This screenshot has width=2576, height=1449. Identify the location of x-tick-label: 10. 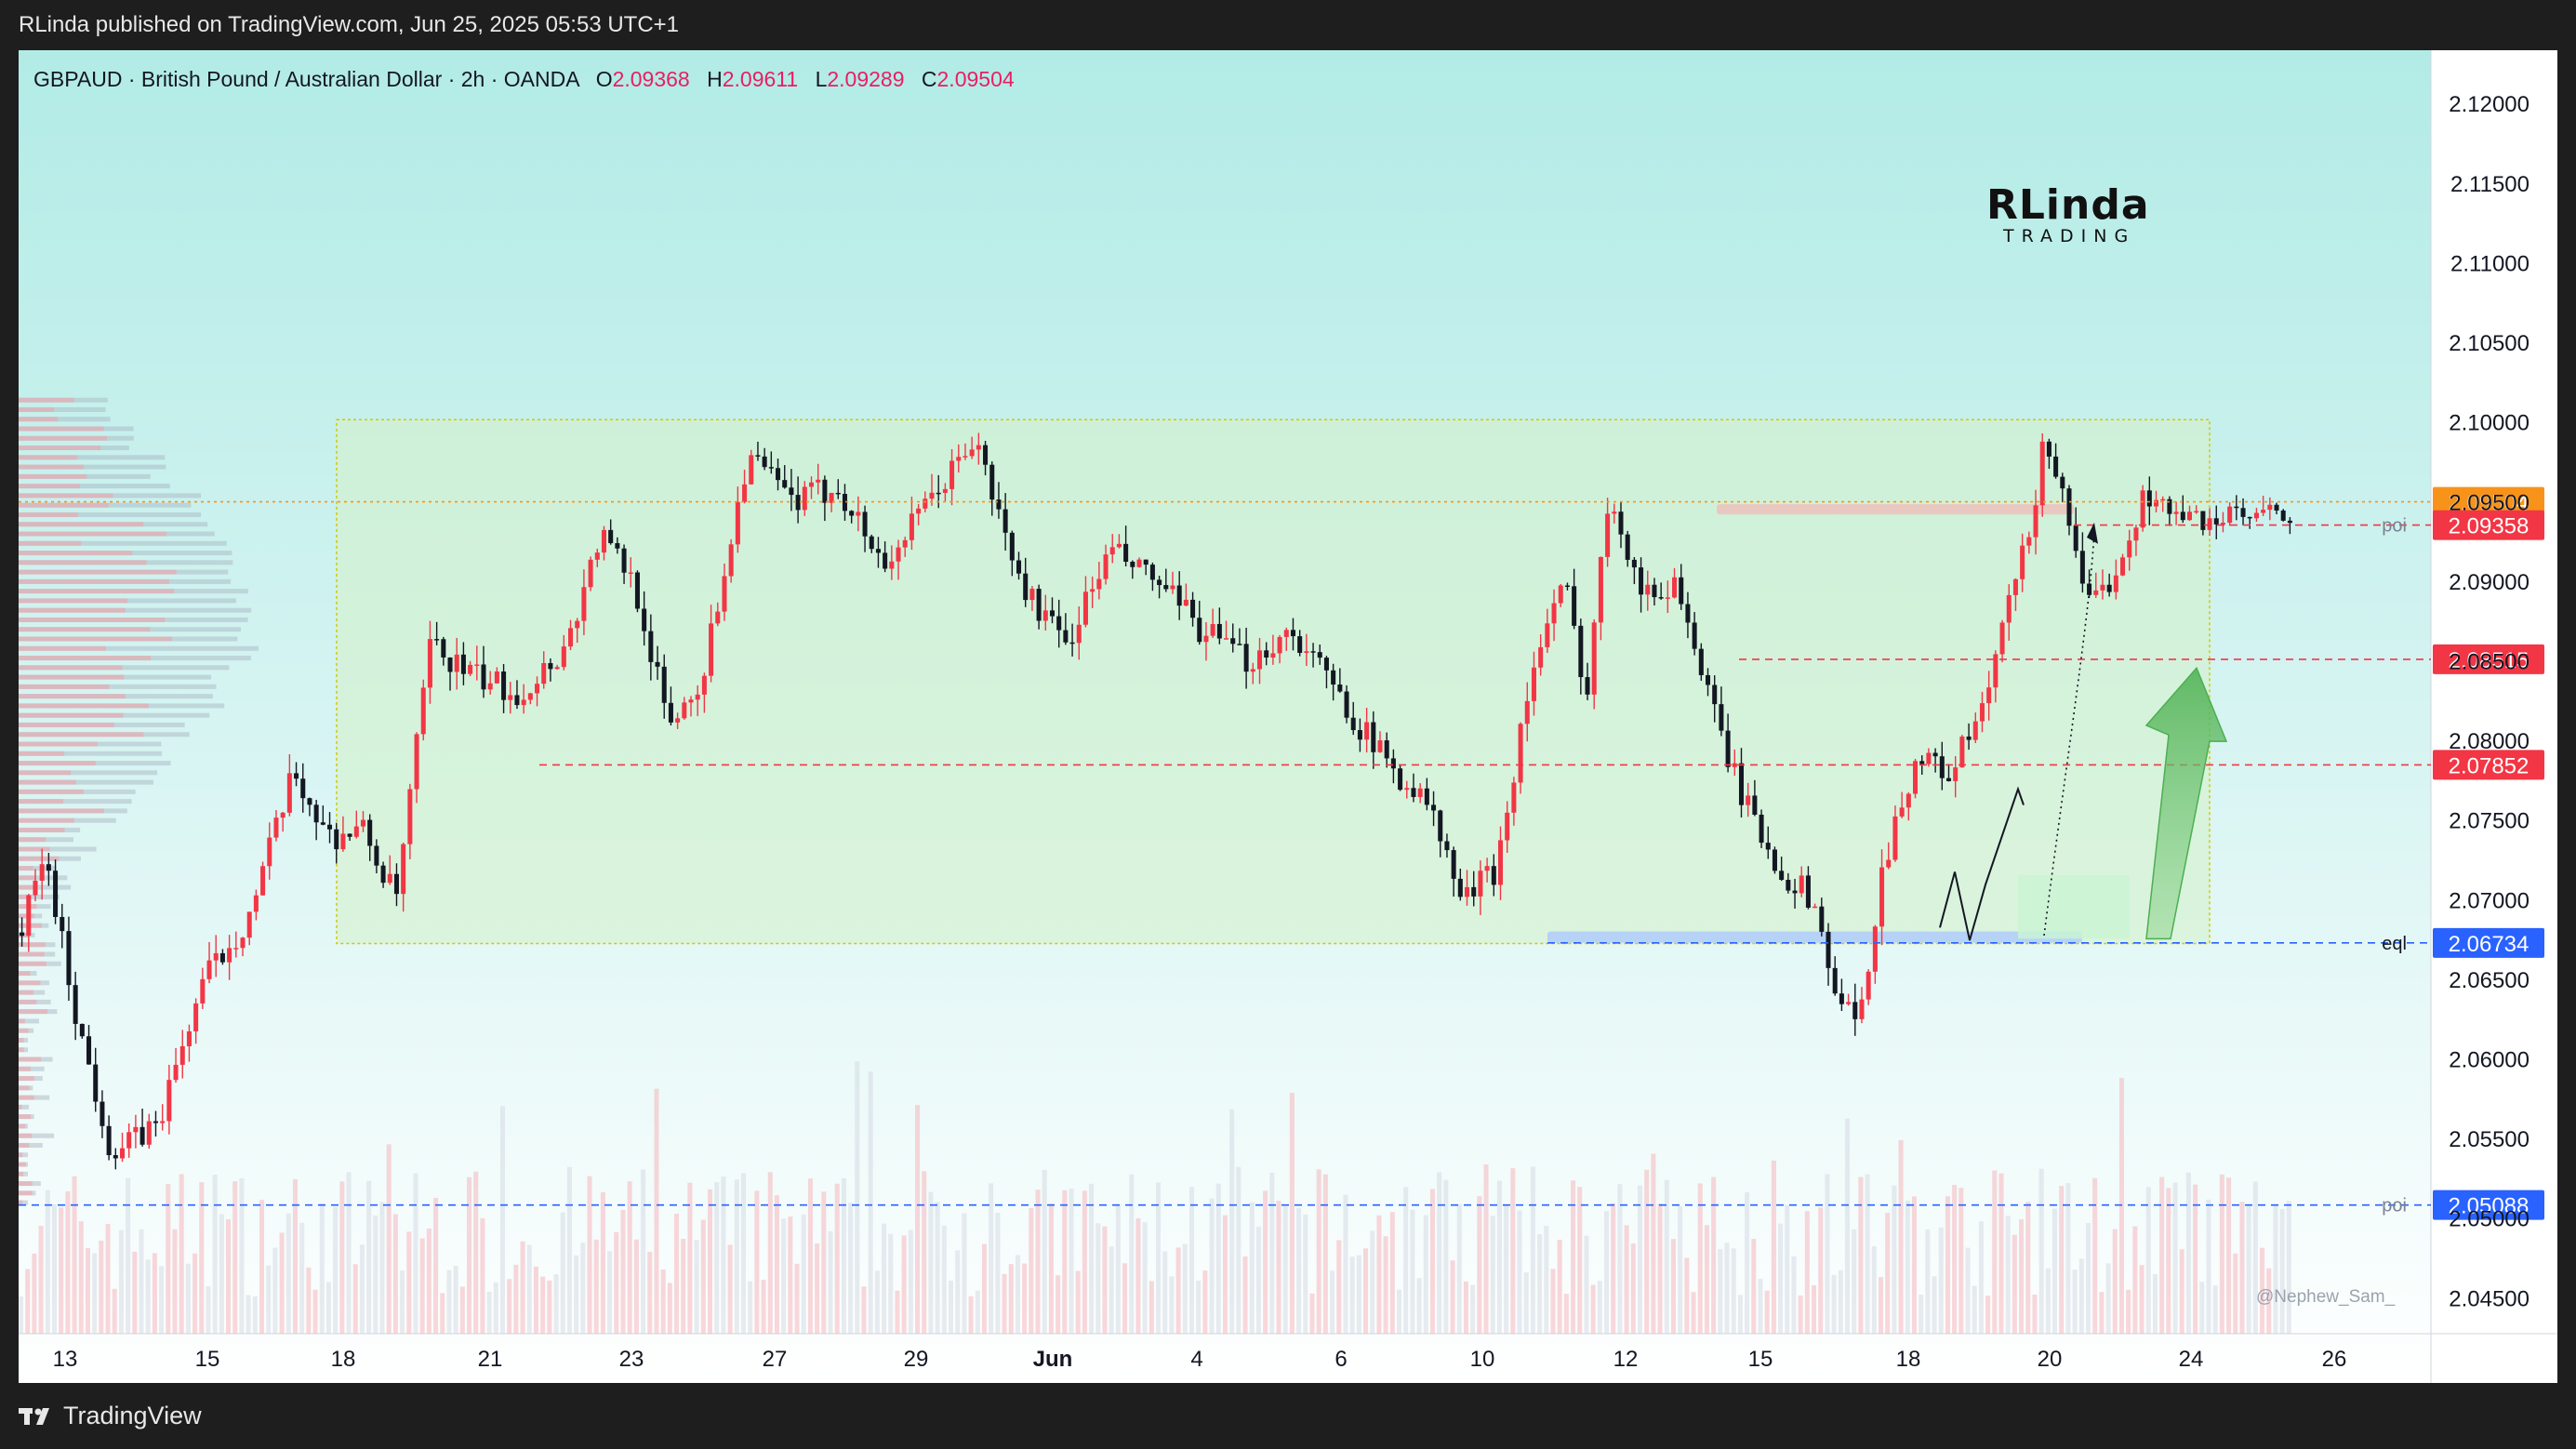
(1482, 1359).